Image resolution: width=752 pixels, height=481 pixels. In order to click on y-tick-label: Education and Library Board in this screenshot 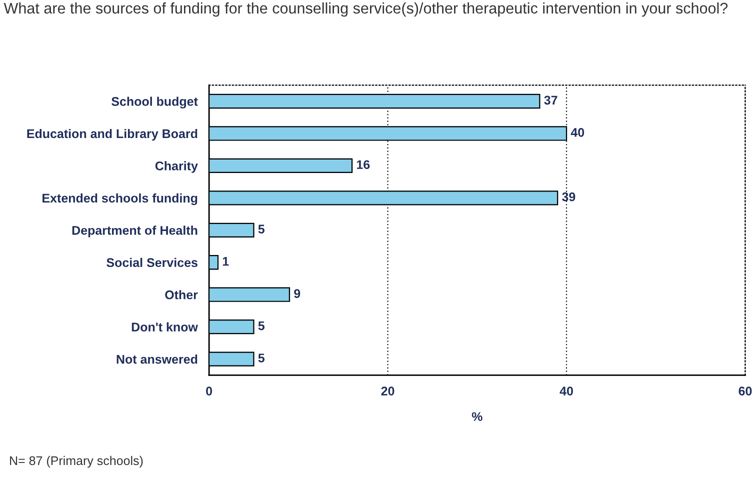, I will do `click(112, 134)`.